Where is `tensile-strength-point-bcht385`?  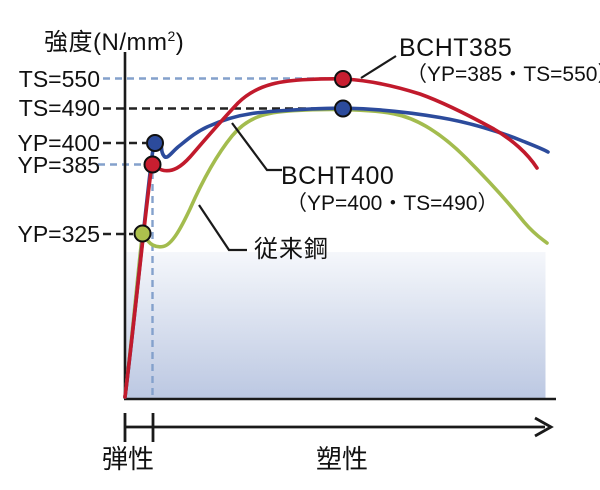 tensile-strength-point-bcht385 is located at coordinates (343, 79).